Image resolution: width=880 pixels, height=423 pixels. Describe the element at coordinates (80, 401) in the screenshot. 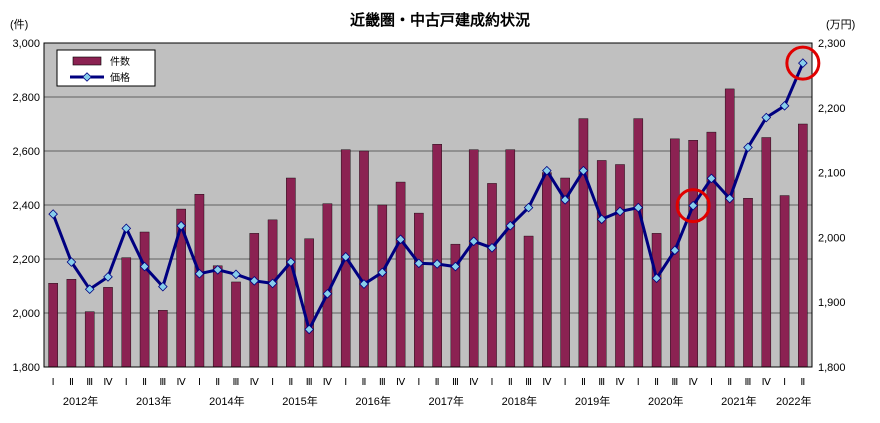

I see `year-label: 2012年` at that location.